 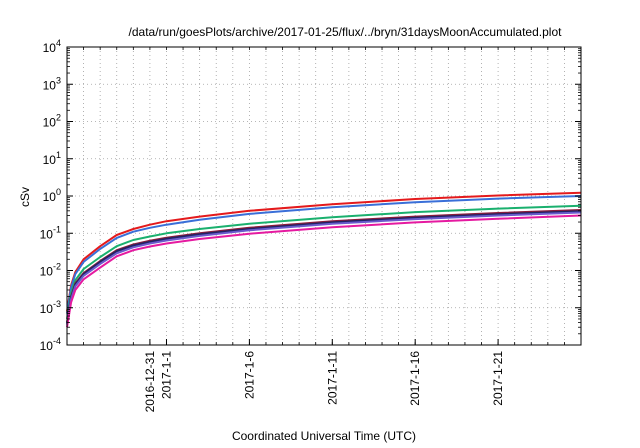 I want to click on y-tick-label: 10⁻², so click(x=50, y=270).